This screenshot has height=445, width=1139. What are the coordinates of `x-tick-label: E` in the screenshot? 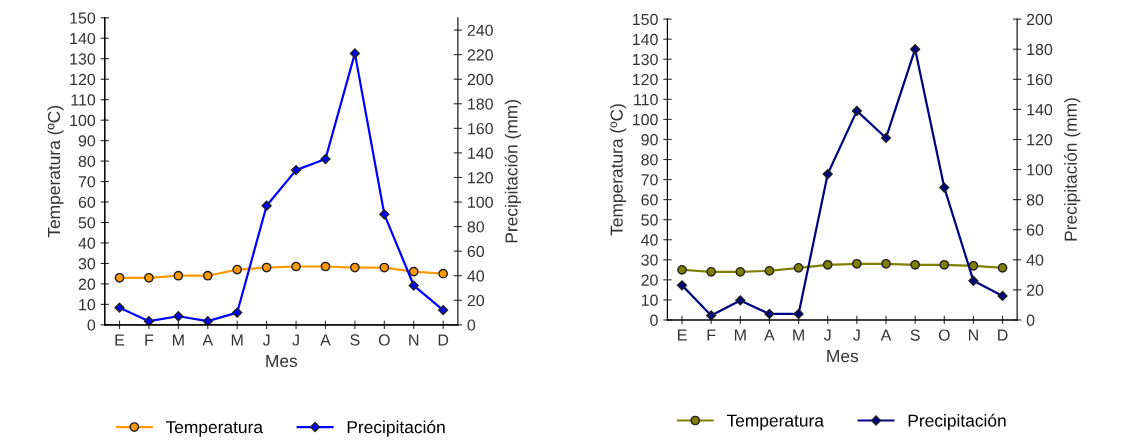 It's located at (682, 335).